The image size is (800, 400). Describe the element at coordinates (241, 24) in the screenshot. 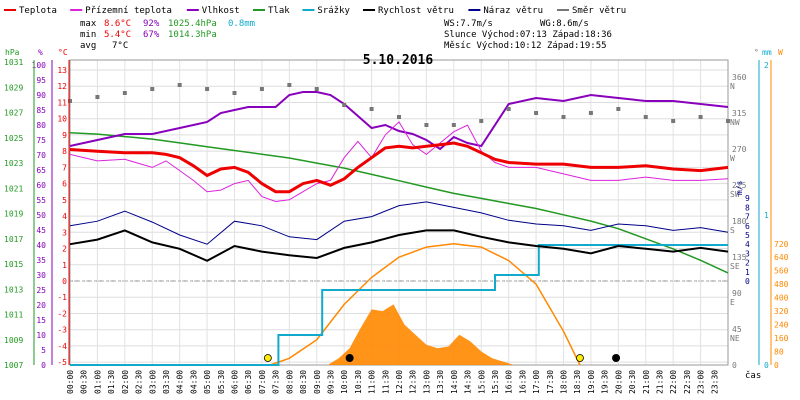

I see `stats-rain: 0.8mm` at that location.